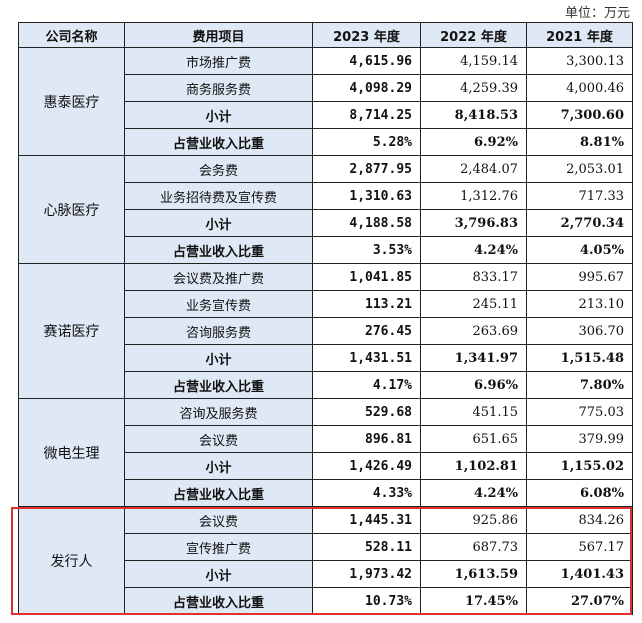  I want to click on value-2021: 3,300.13, so click(579, 61).